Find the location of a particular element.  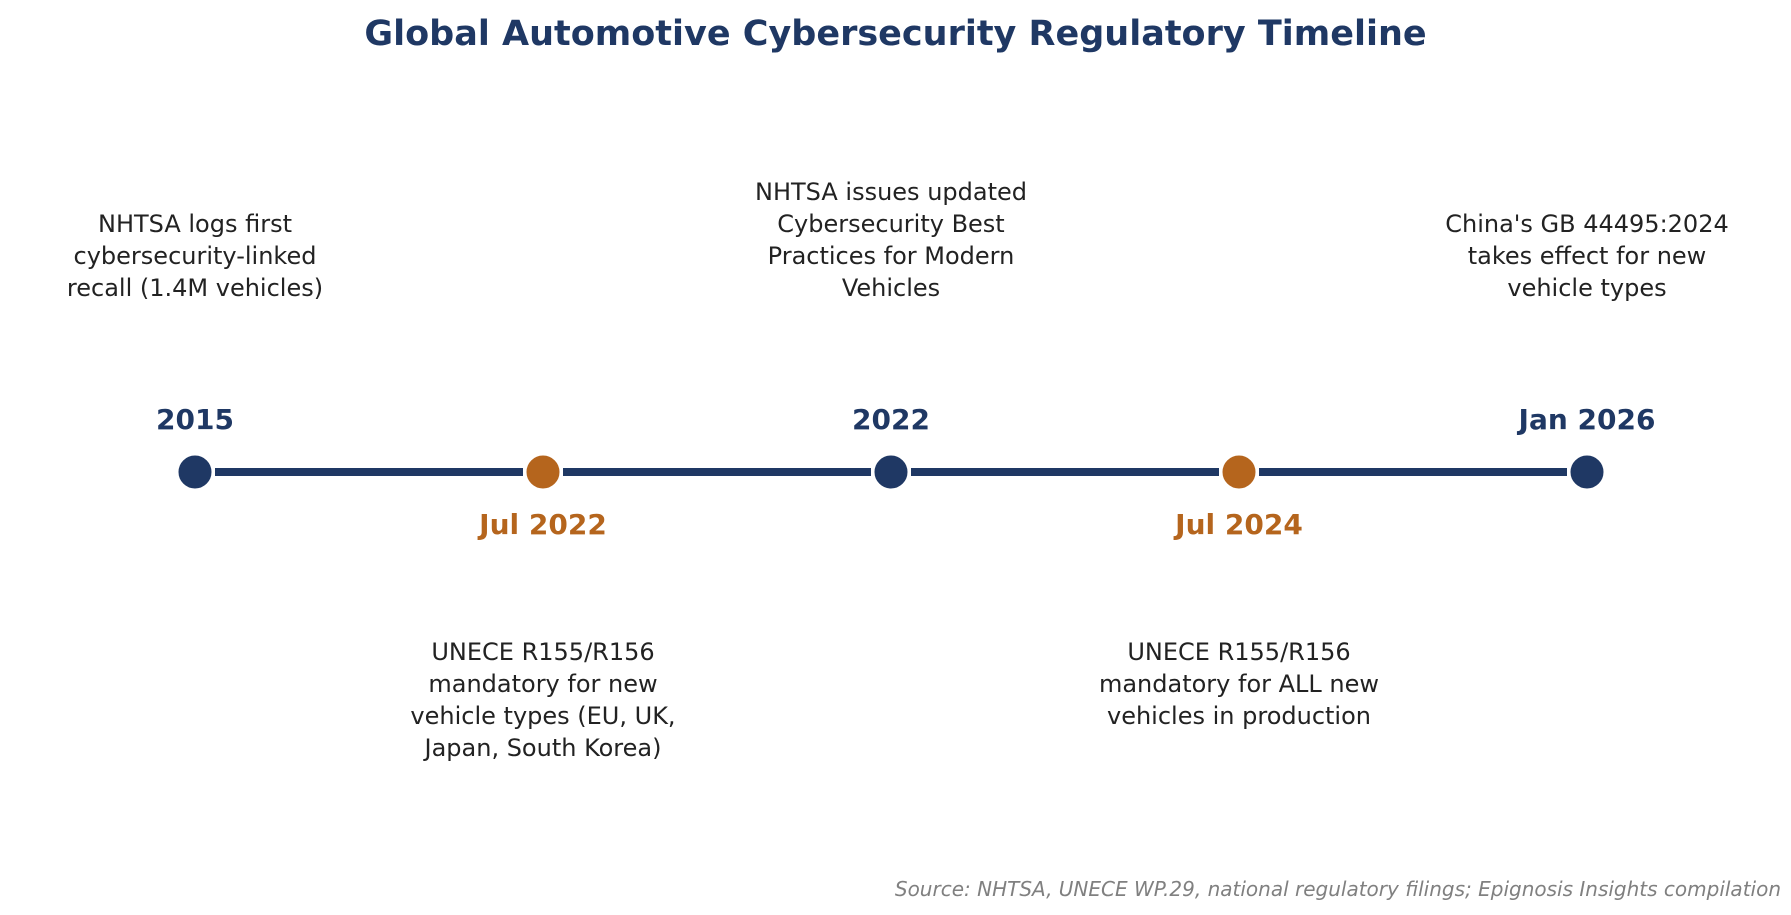

event-description-line: recall (1.4M vehicles) is located at coordinates (195, 288).